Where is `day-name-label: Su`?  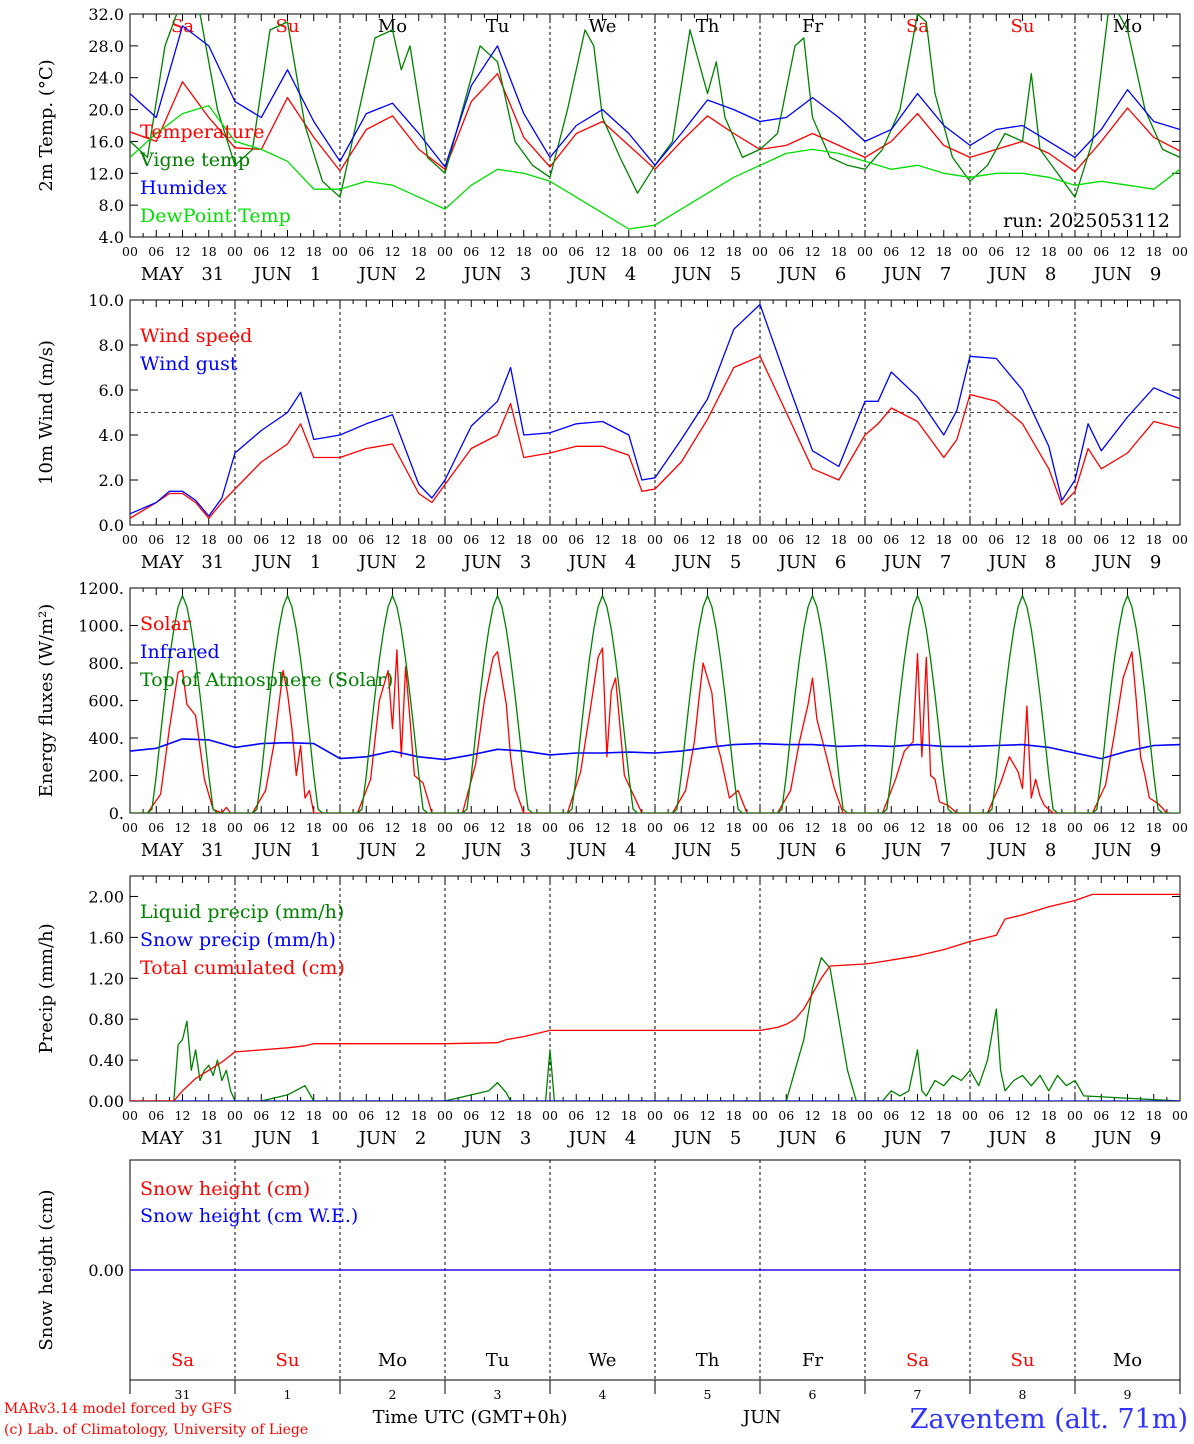 day-name-label: Su is located at coordinates (288, 1360).